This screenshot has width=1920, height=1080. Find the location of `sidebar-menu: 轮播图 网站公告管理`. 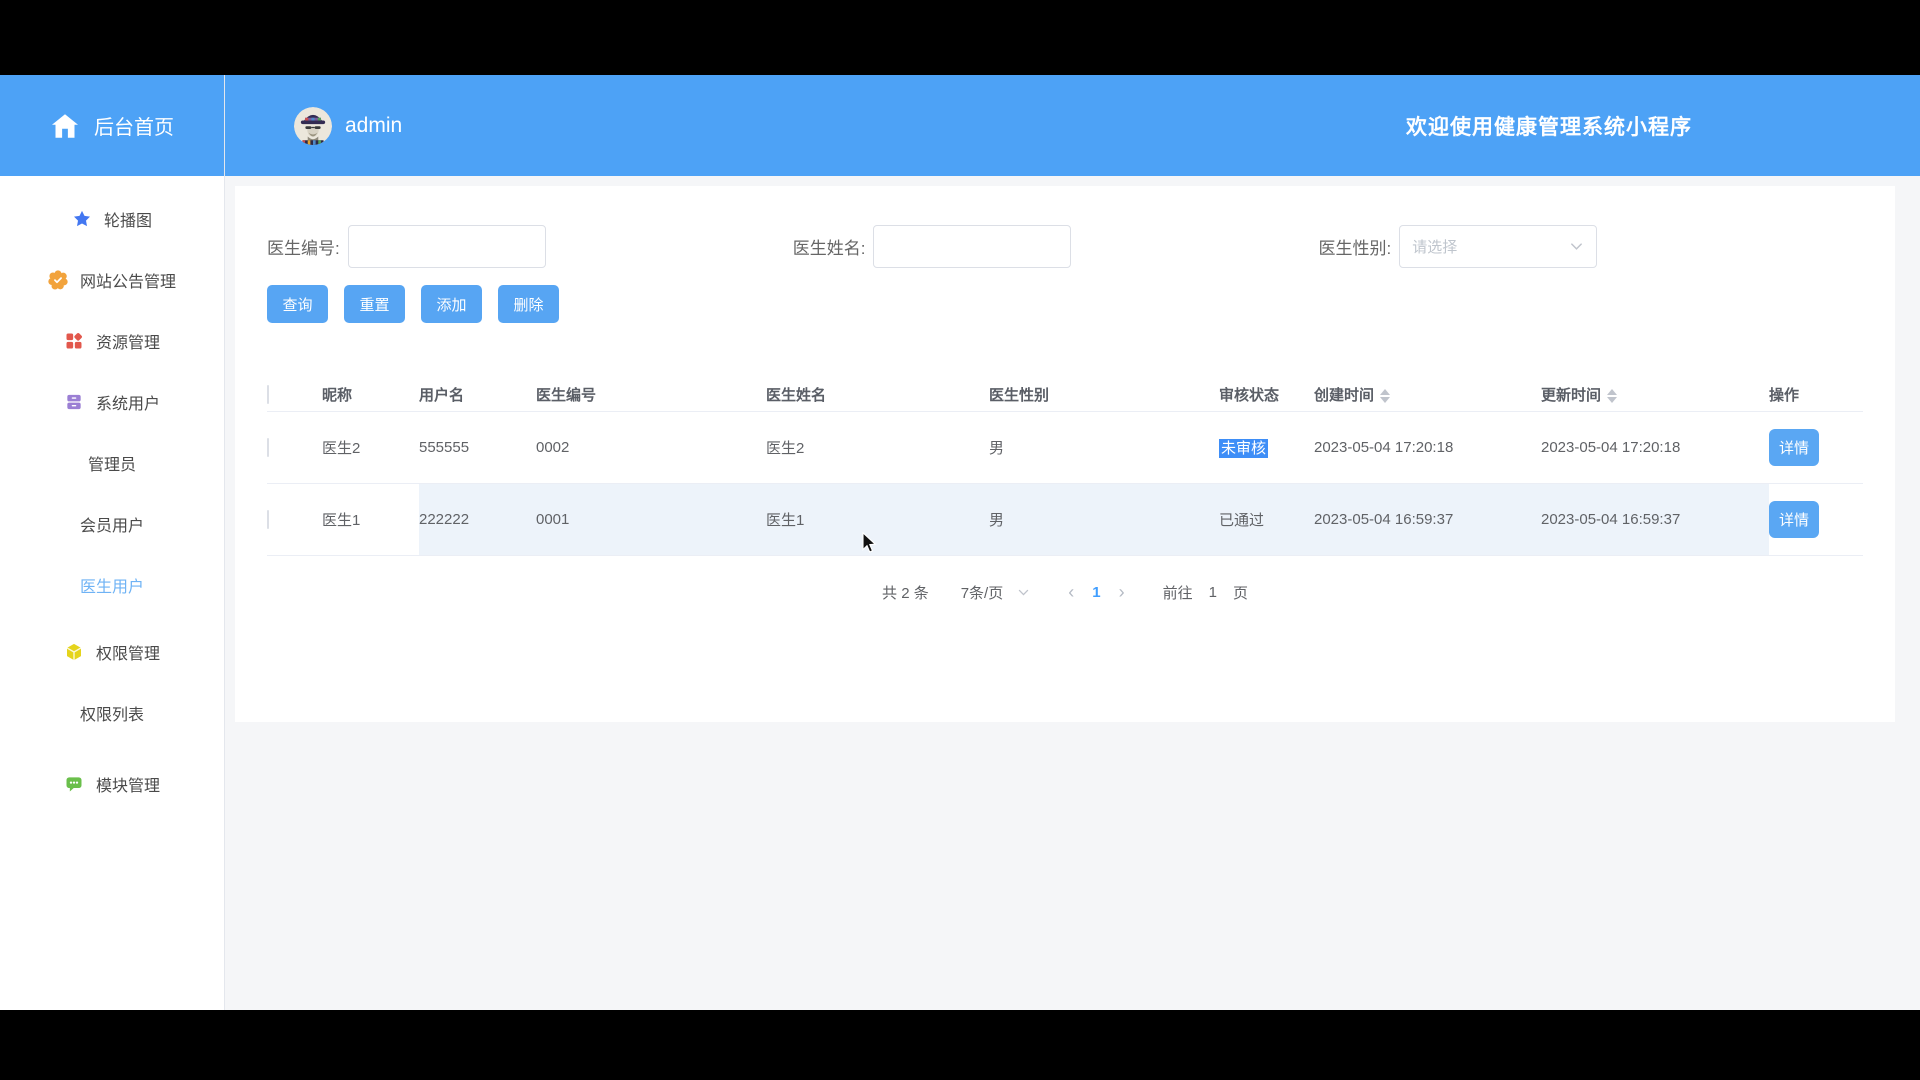

sidebar-menu: 轮播图 网站公告管理 is located at coordinates (112, 495).